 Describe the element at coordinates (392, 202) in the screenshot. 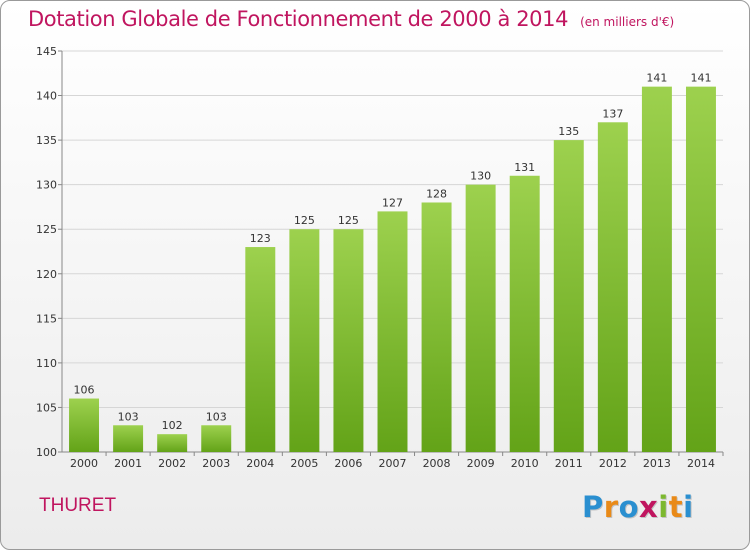

I see `bar-value-label: 127` at that location.